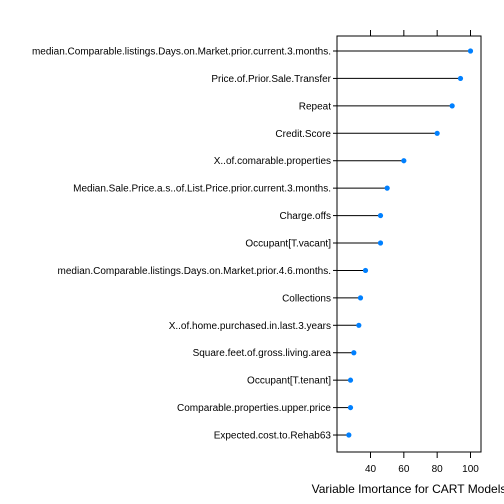 The width and height of the screenshot is (504, 504). I want to click on x-tick-label: 60, so click(404, 469).